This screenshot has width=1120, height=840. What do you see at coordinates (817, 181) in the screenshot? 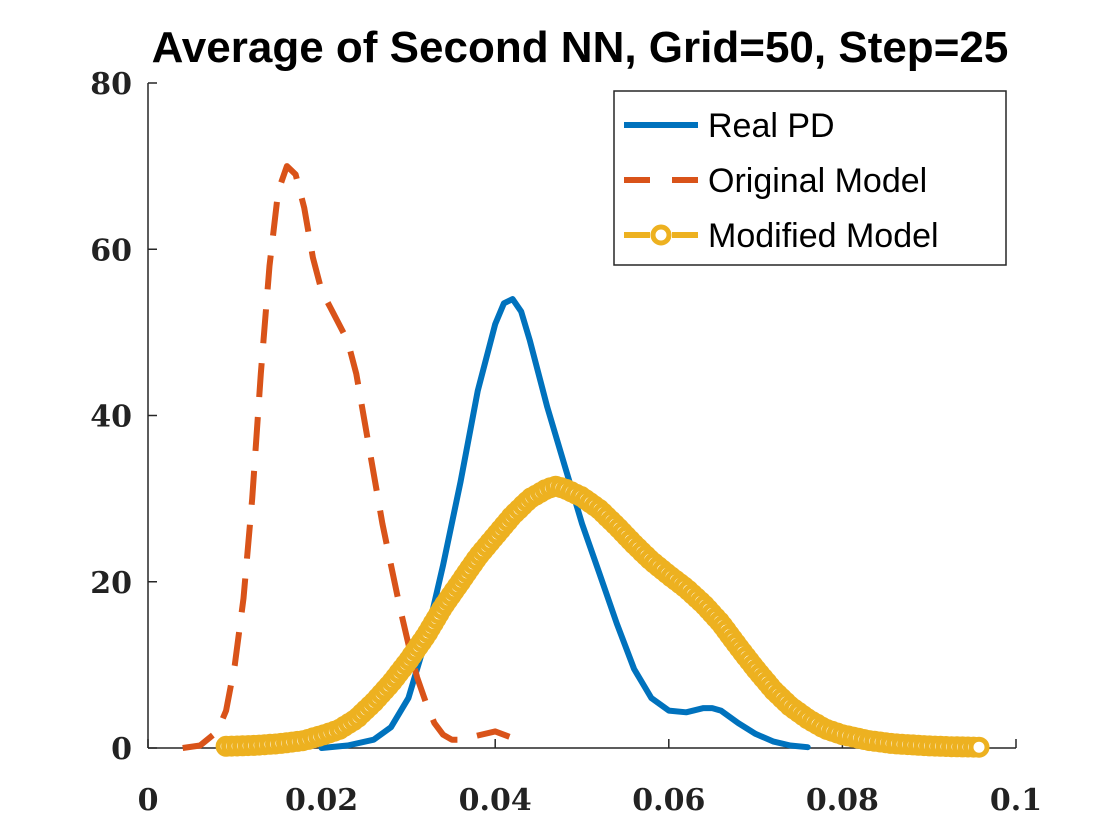
I see `legend-label: Original Model` at bounding box center [817, 181].